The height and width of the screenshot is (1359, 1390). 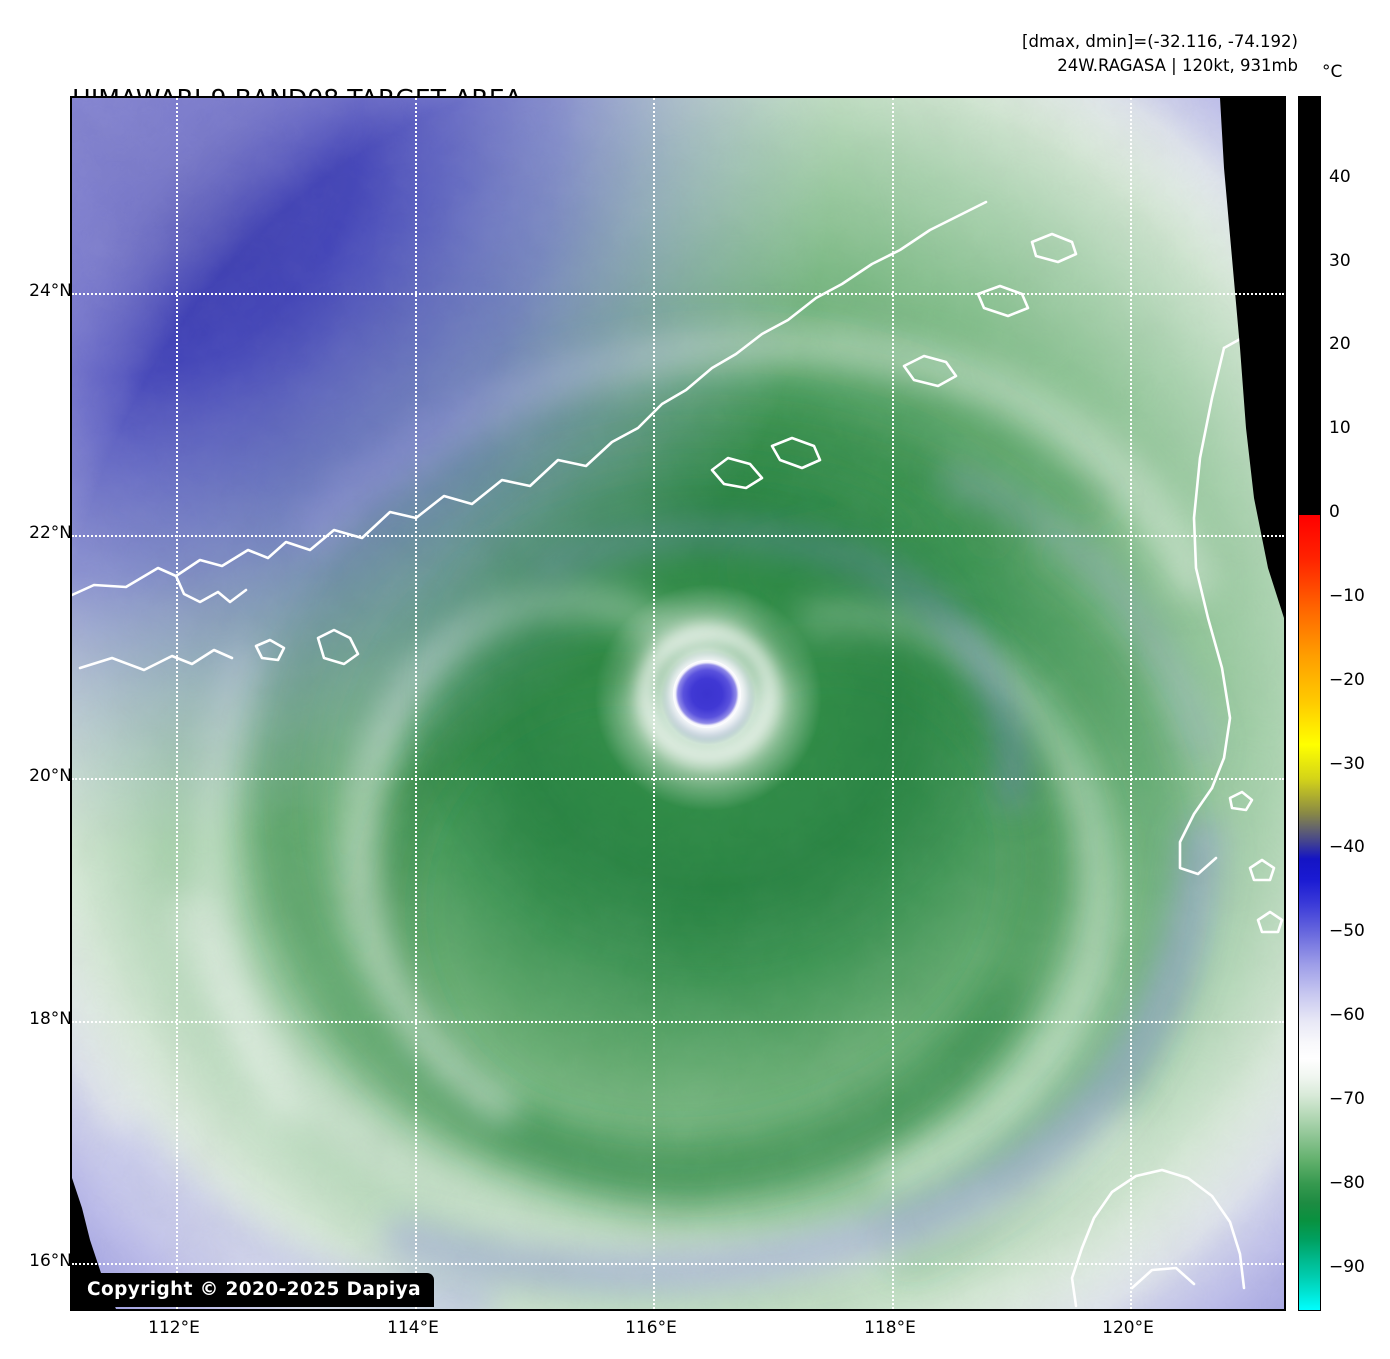 What do you see at coordinates (1332, 72) in the screenshot?
I see `colorbar-unit-label: °C` at bounding box center [1332, 72].